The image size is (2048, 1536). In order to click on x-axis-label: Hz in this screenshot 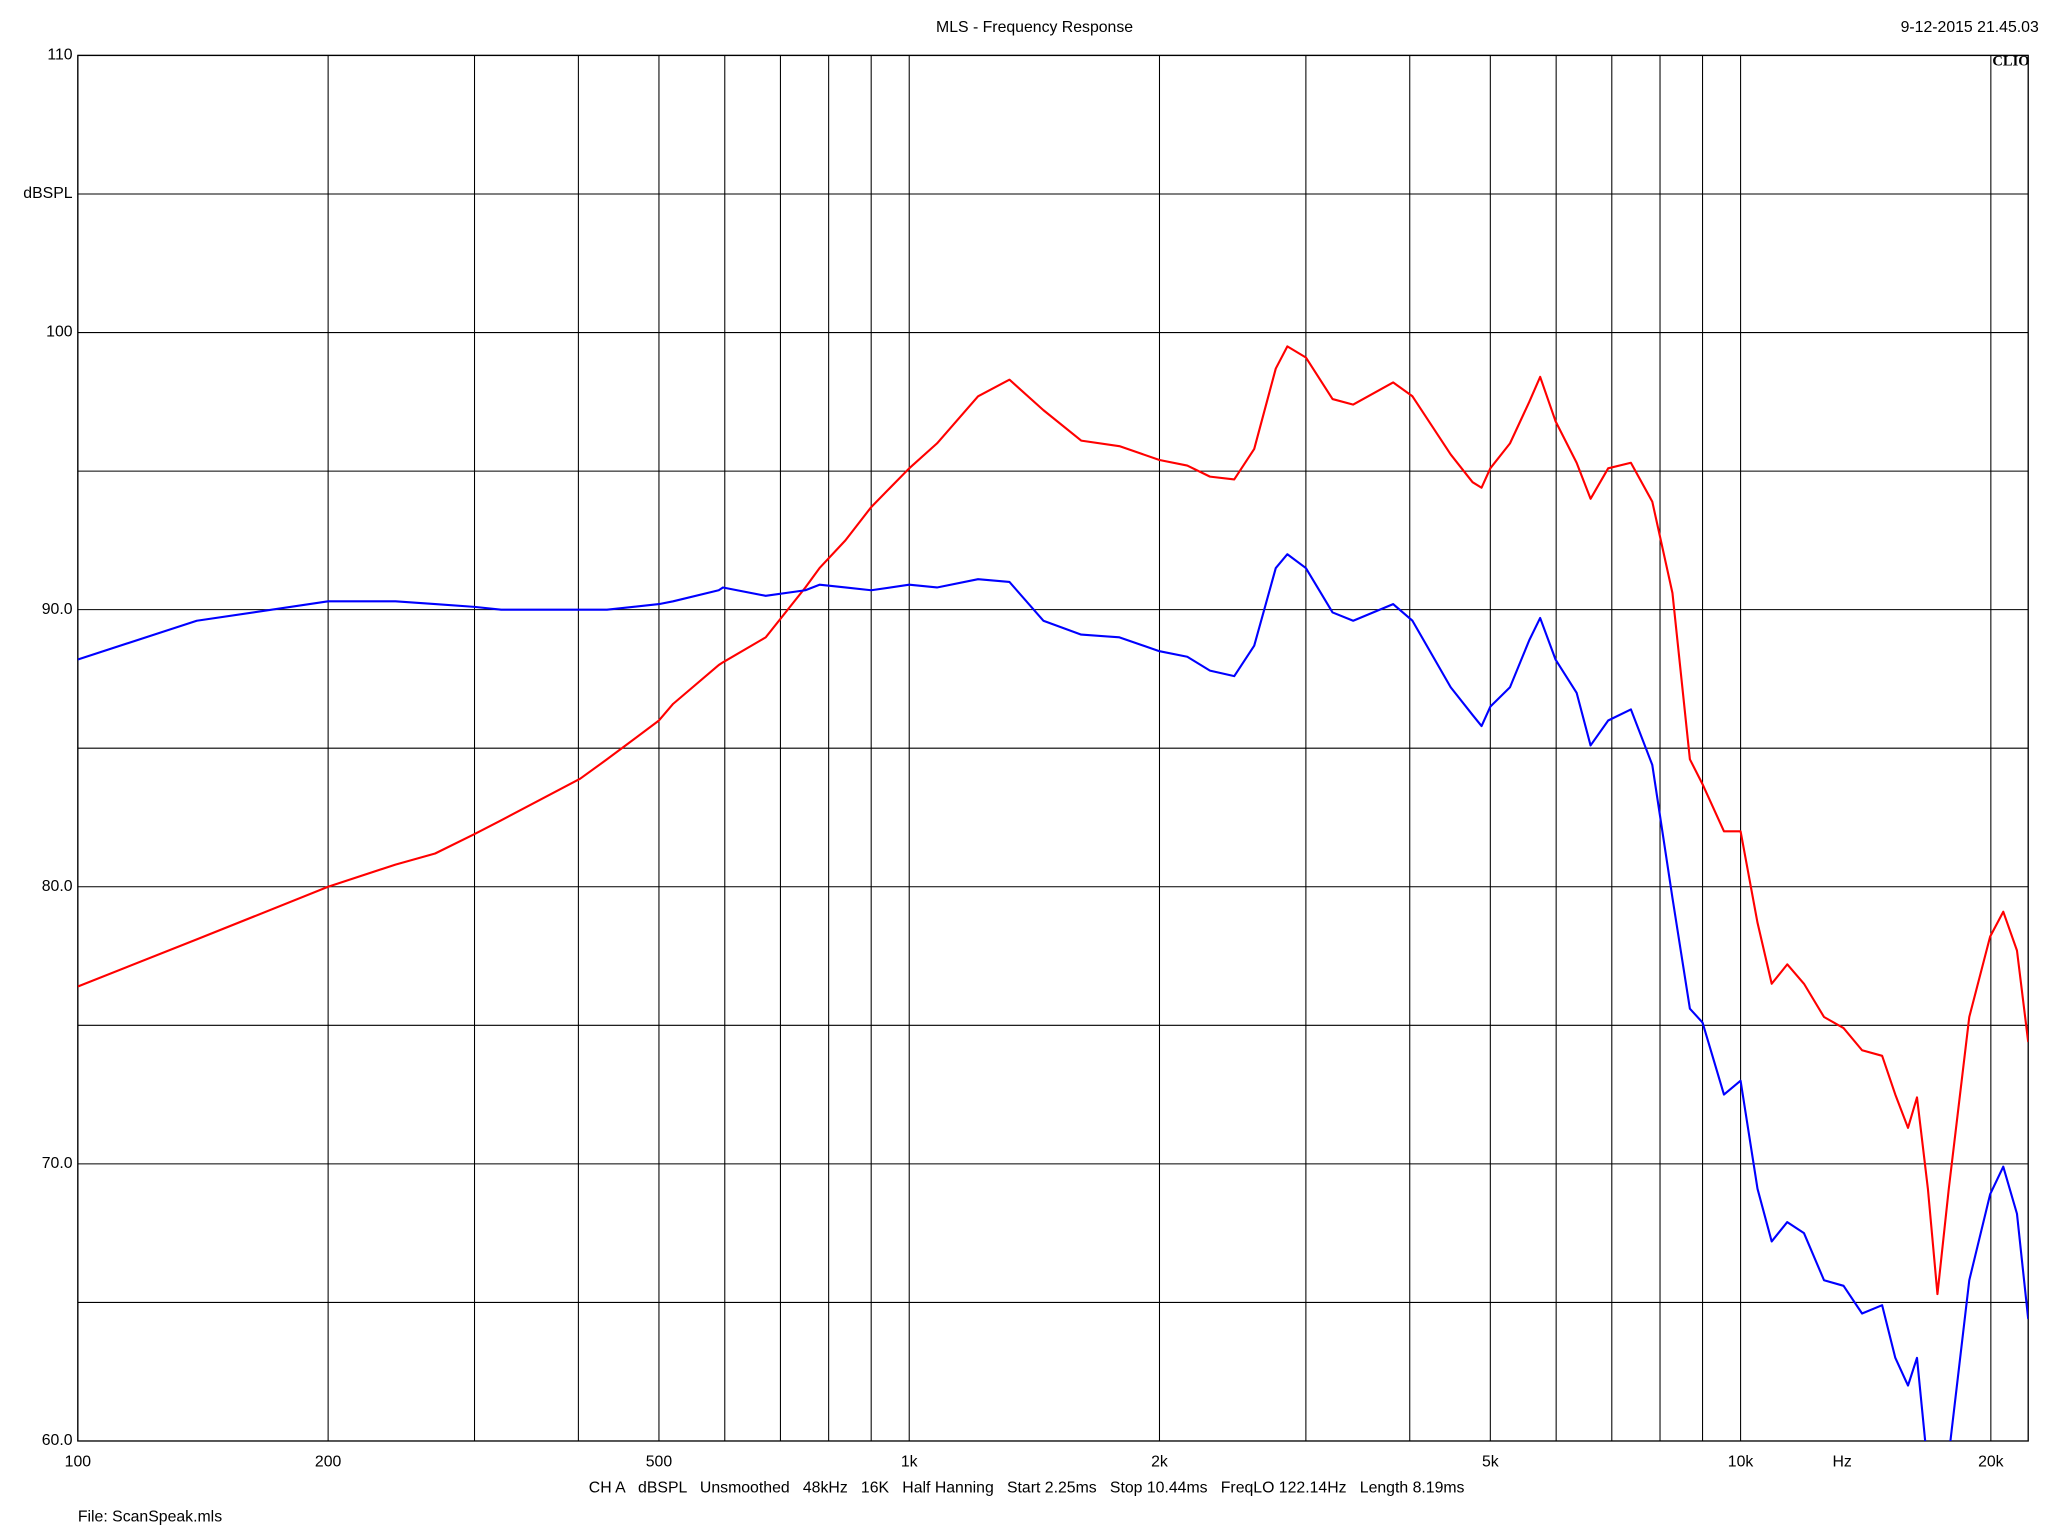, I will do `click(1841, 1461)`.